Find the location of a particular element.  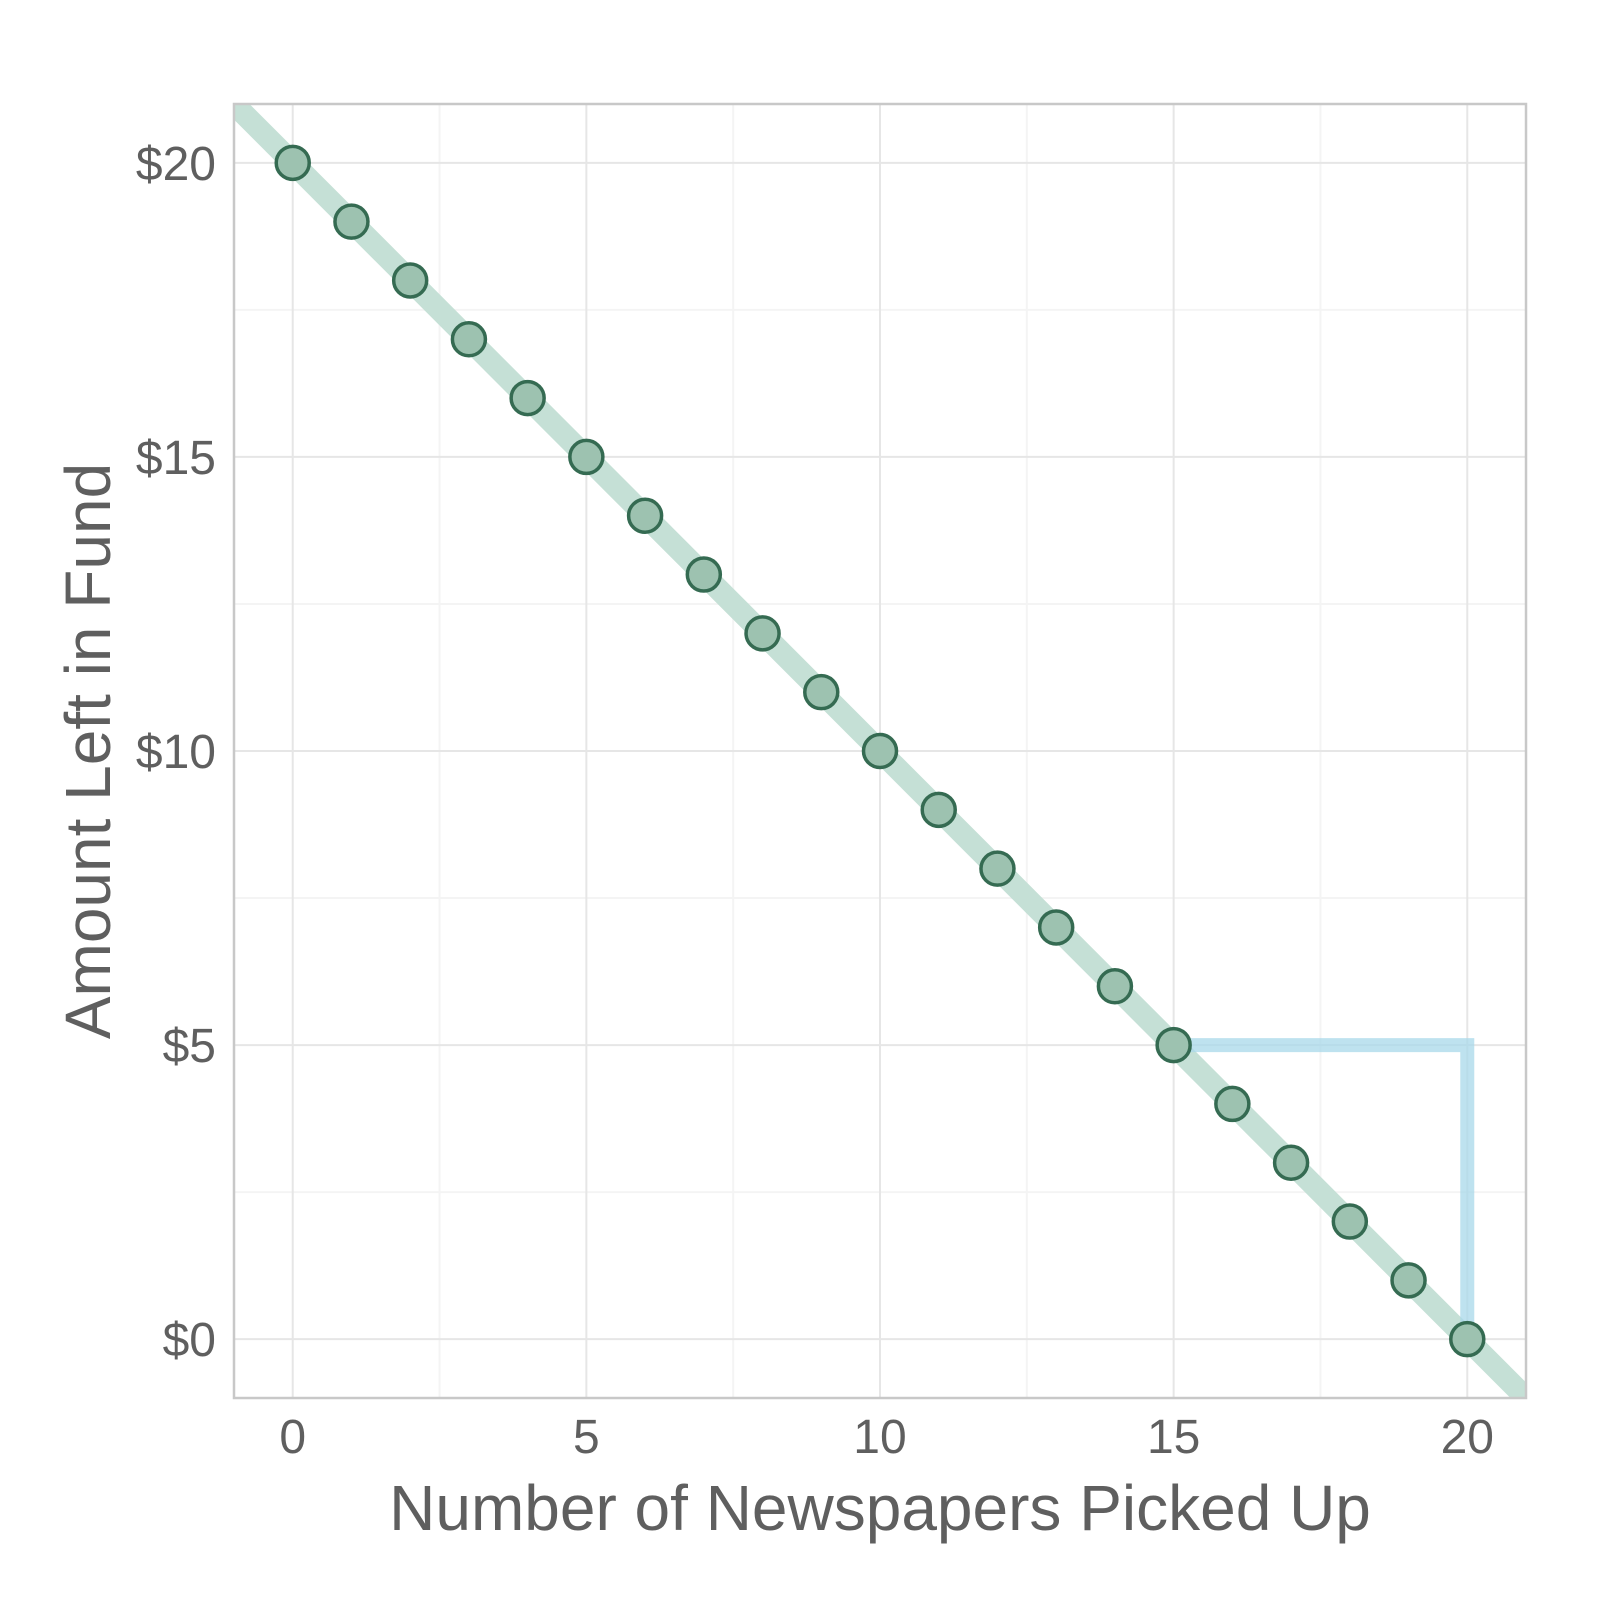

x-tick-label: 15 is located at coordinates (1173, 1437).